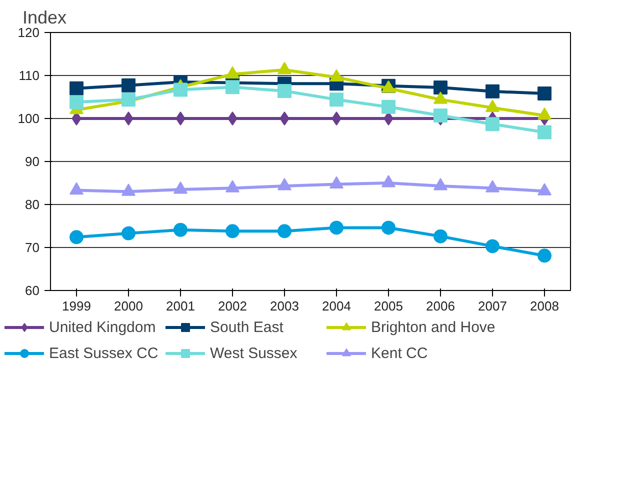 This screenshot has width=618, height=480. What do you see at coordinates (44, 18) in the screenshot?
I see `y-axis-title: Index` at bounding box center [44, 18].